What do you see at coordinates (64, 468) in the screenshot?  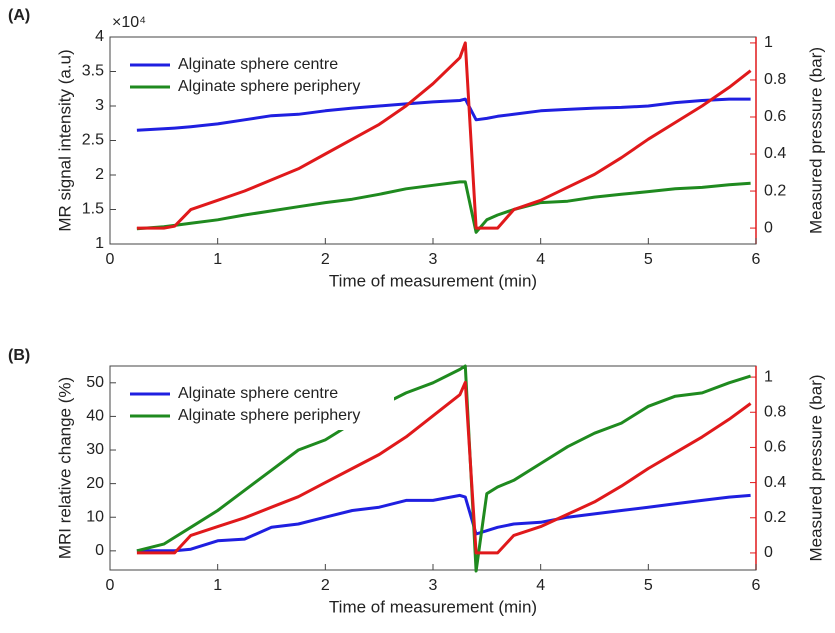 I see `y-axis-label: MRI relative change (%)` at bounding box center [64, 468].